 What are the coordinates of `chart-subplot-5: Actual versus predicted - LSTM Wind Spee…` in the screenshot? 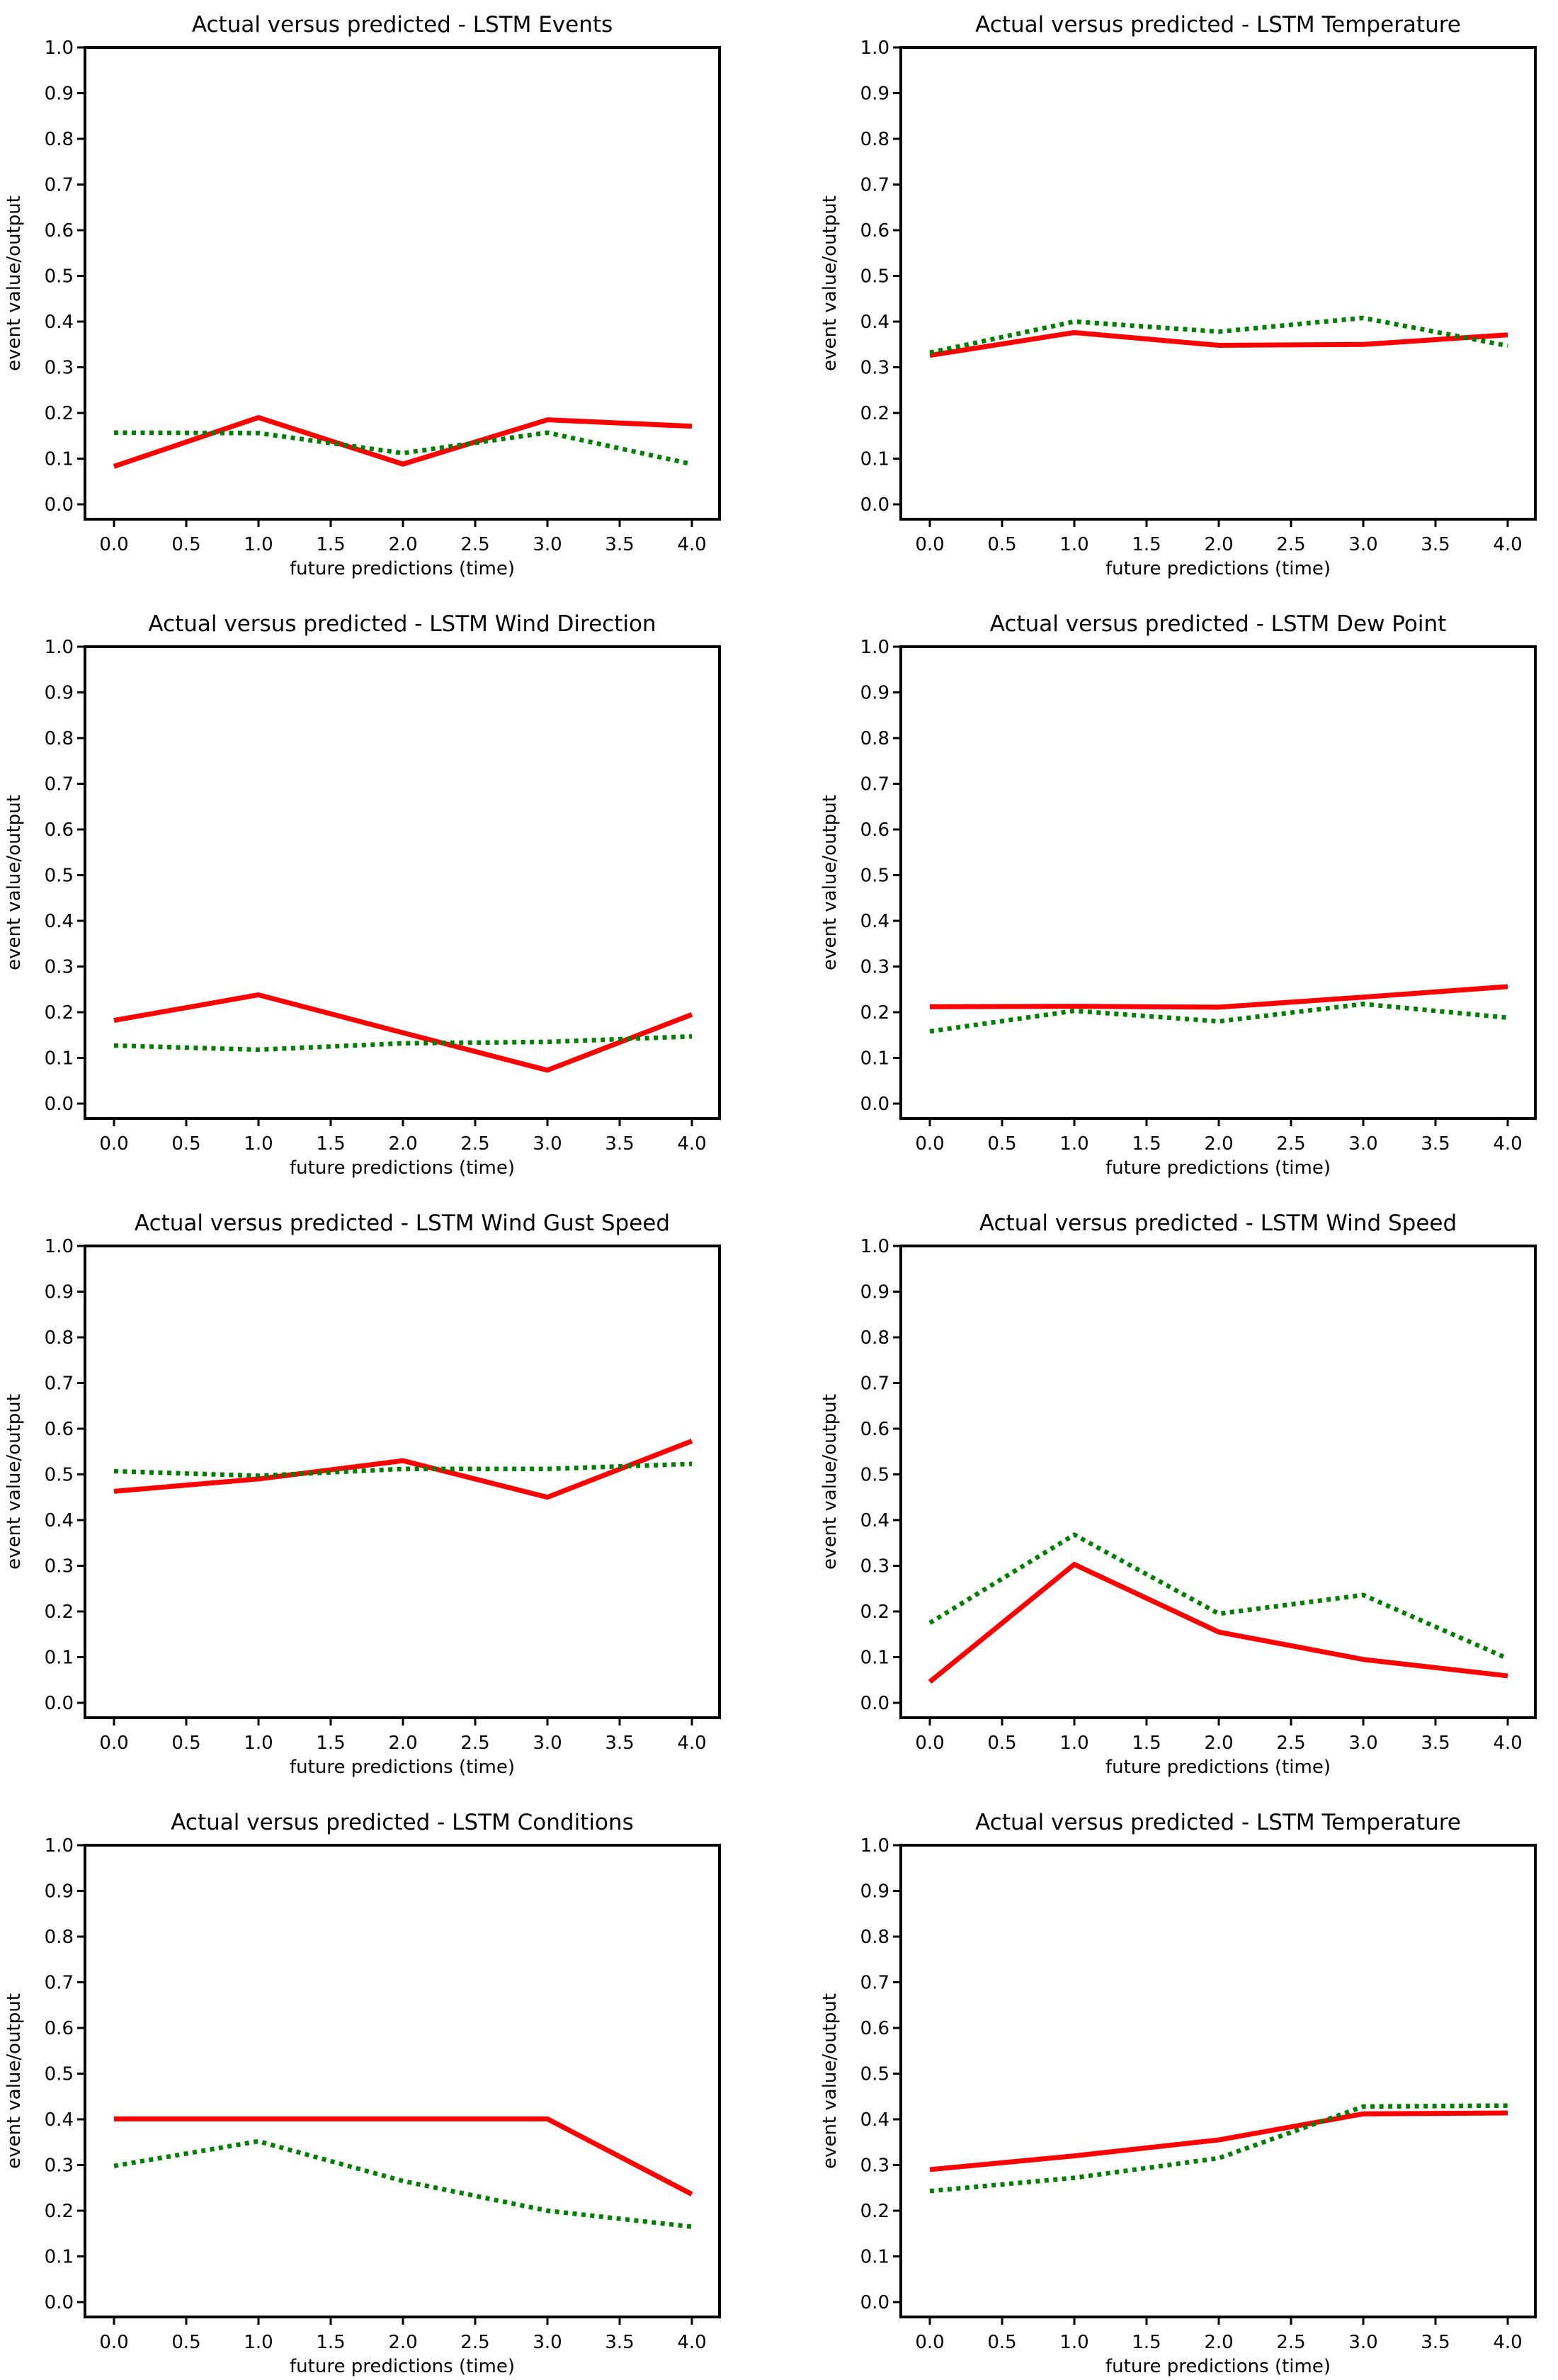 It's located at (1178, 1495).